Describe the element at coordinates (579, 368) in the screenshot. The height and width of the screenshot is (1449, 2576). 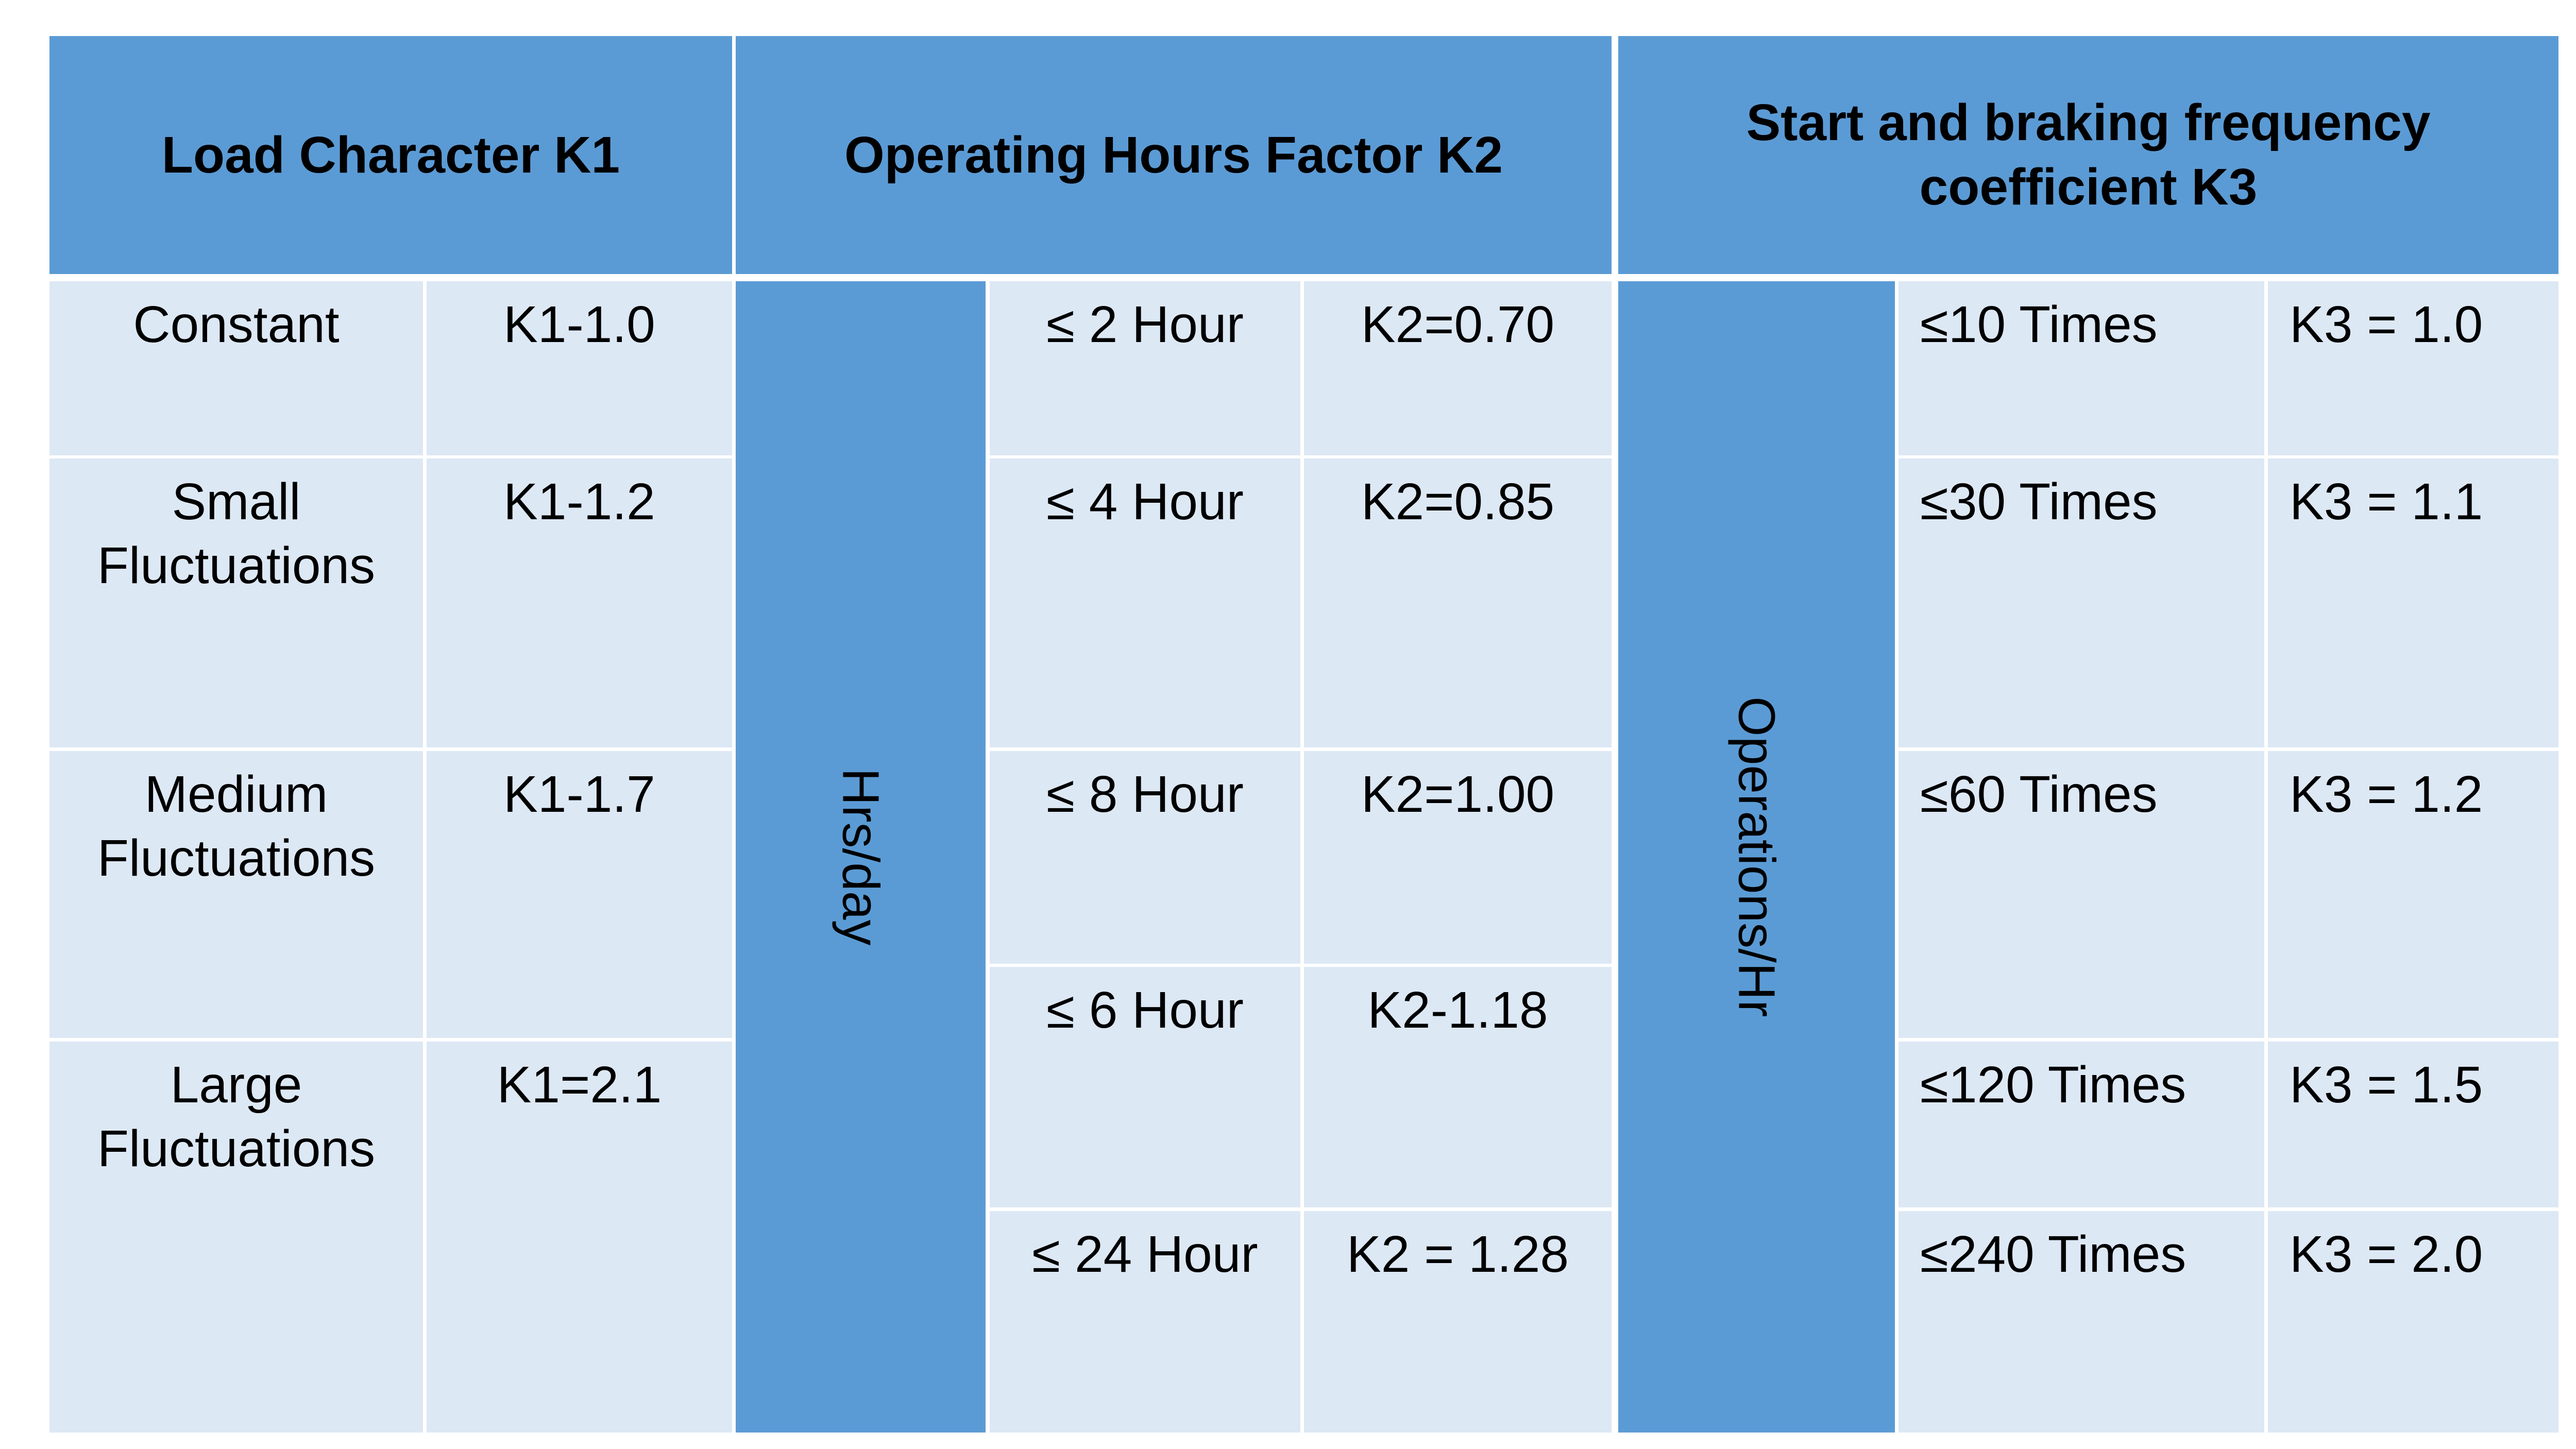
I see `k1-value-constant: K1-1.0` at that location.